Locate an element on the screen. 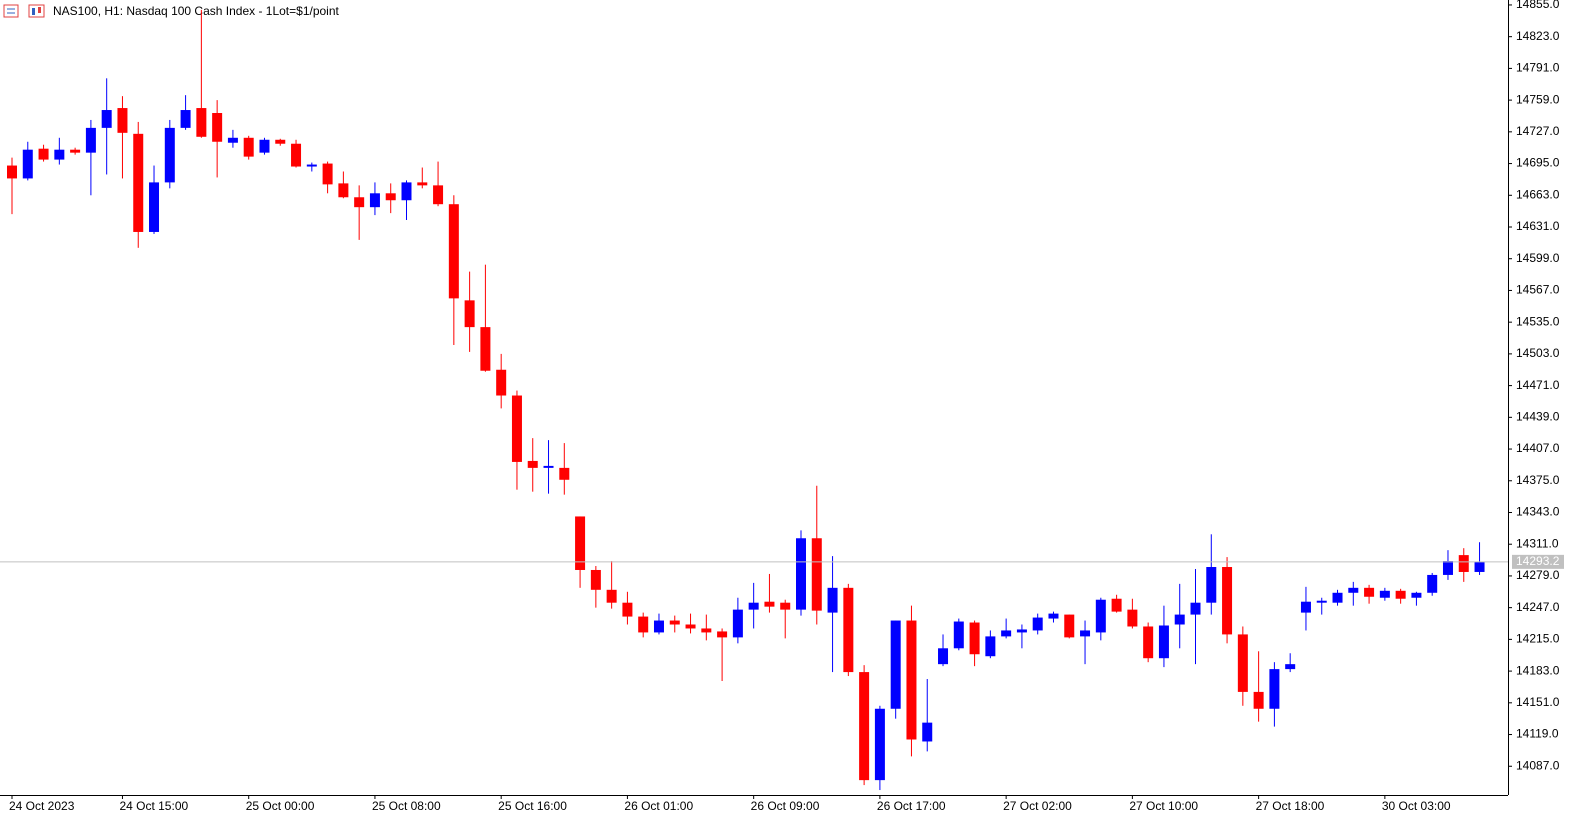 This screenshot has width=1590, height=830. y-tick-label: 14631.0 is located at coordinates (1538, 226).